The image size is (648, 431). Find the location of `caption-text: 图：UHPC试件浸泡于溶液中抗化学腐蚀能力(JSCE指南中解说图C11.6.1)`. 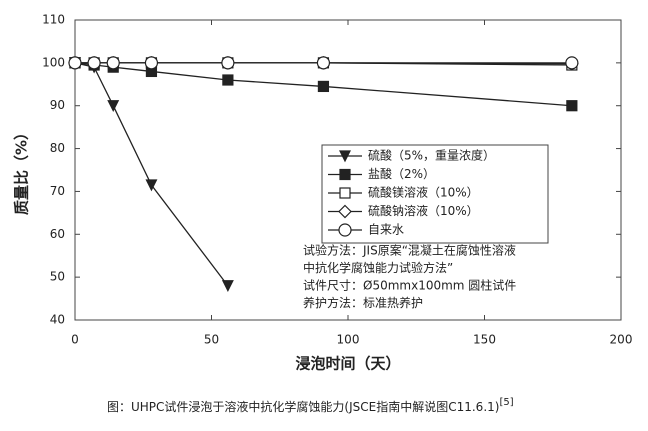

caption-text: 图：UHPC试件浸泡于溶液中抗化学腐蚀能力(JSCE指南中解说图C11.6.1) is located at coordinates (303, 406).